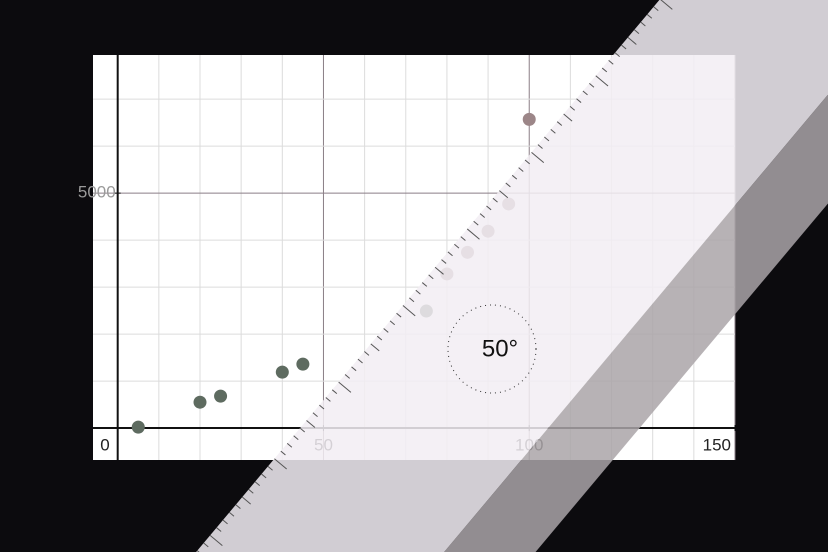  What do you see at coordinates (500, 348) in the screenshot?
I see `angle-label: 50°` at bounding box center [500, 348].